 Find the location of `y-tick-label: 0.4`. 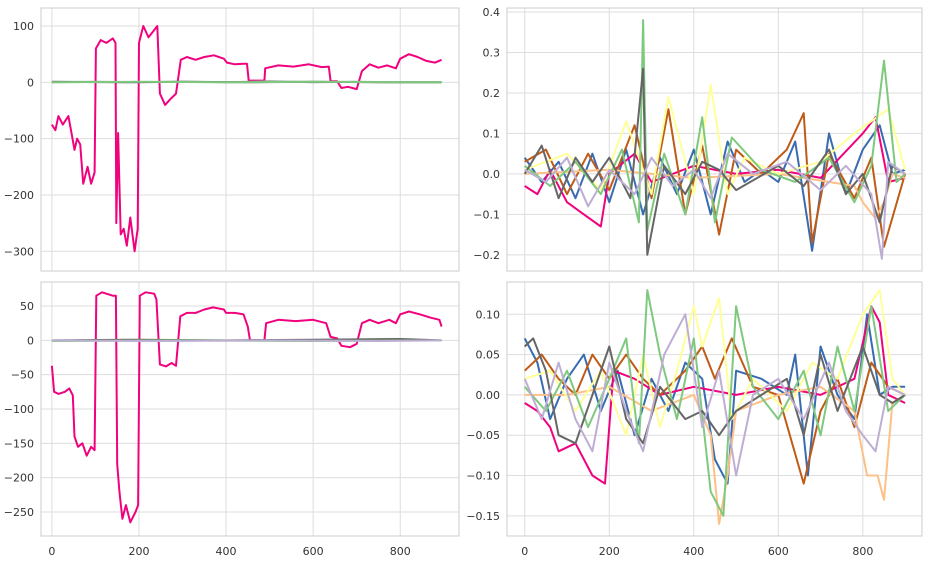

y-tick-label: 0.4 is located at coordinates (492, 12).